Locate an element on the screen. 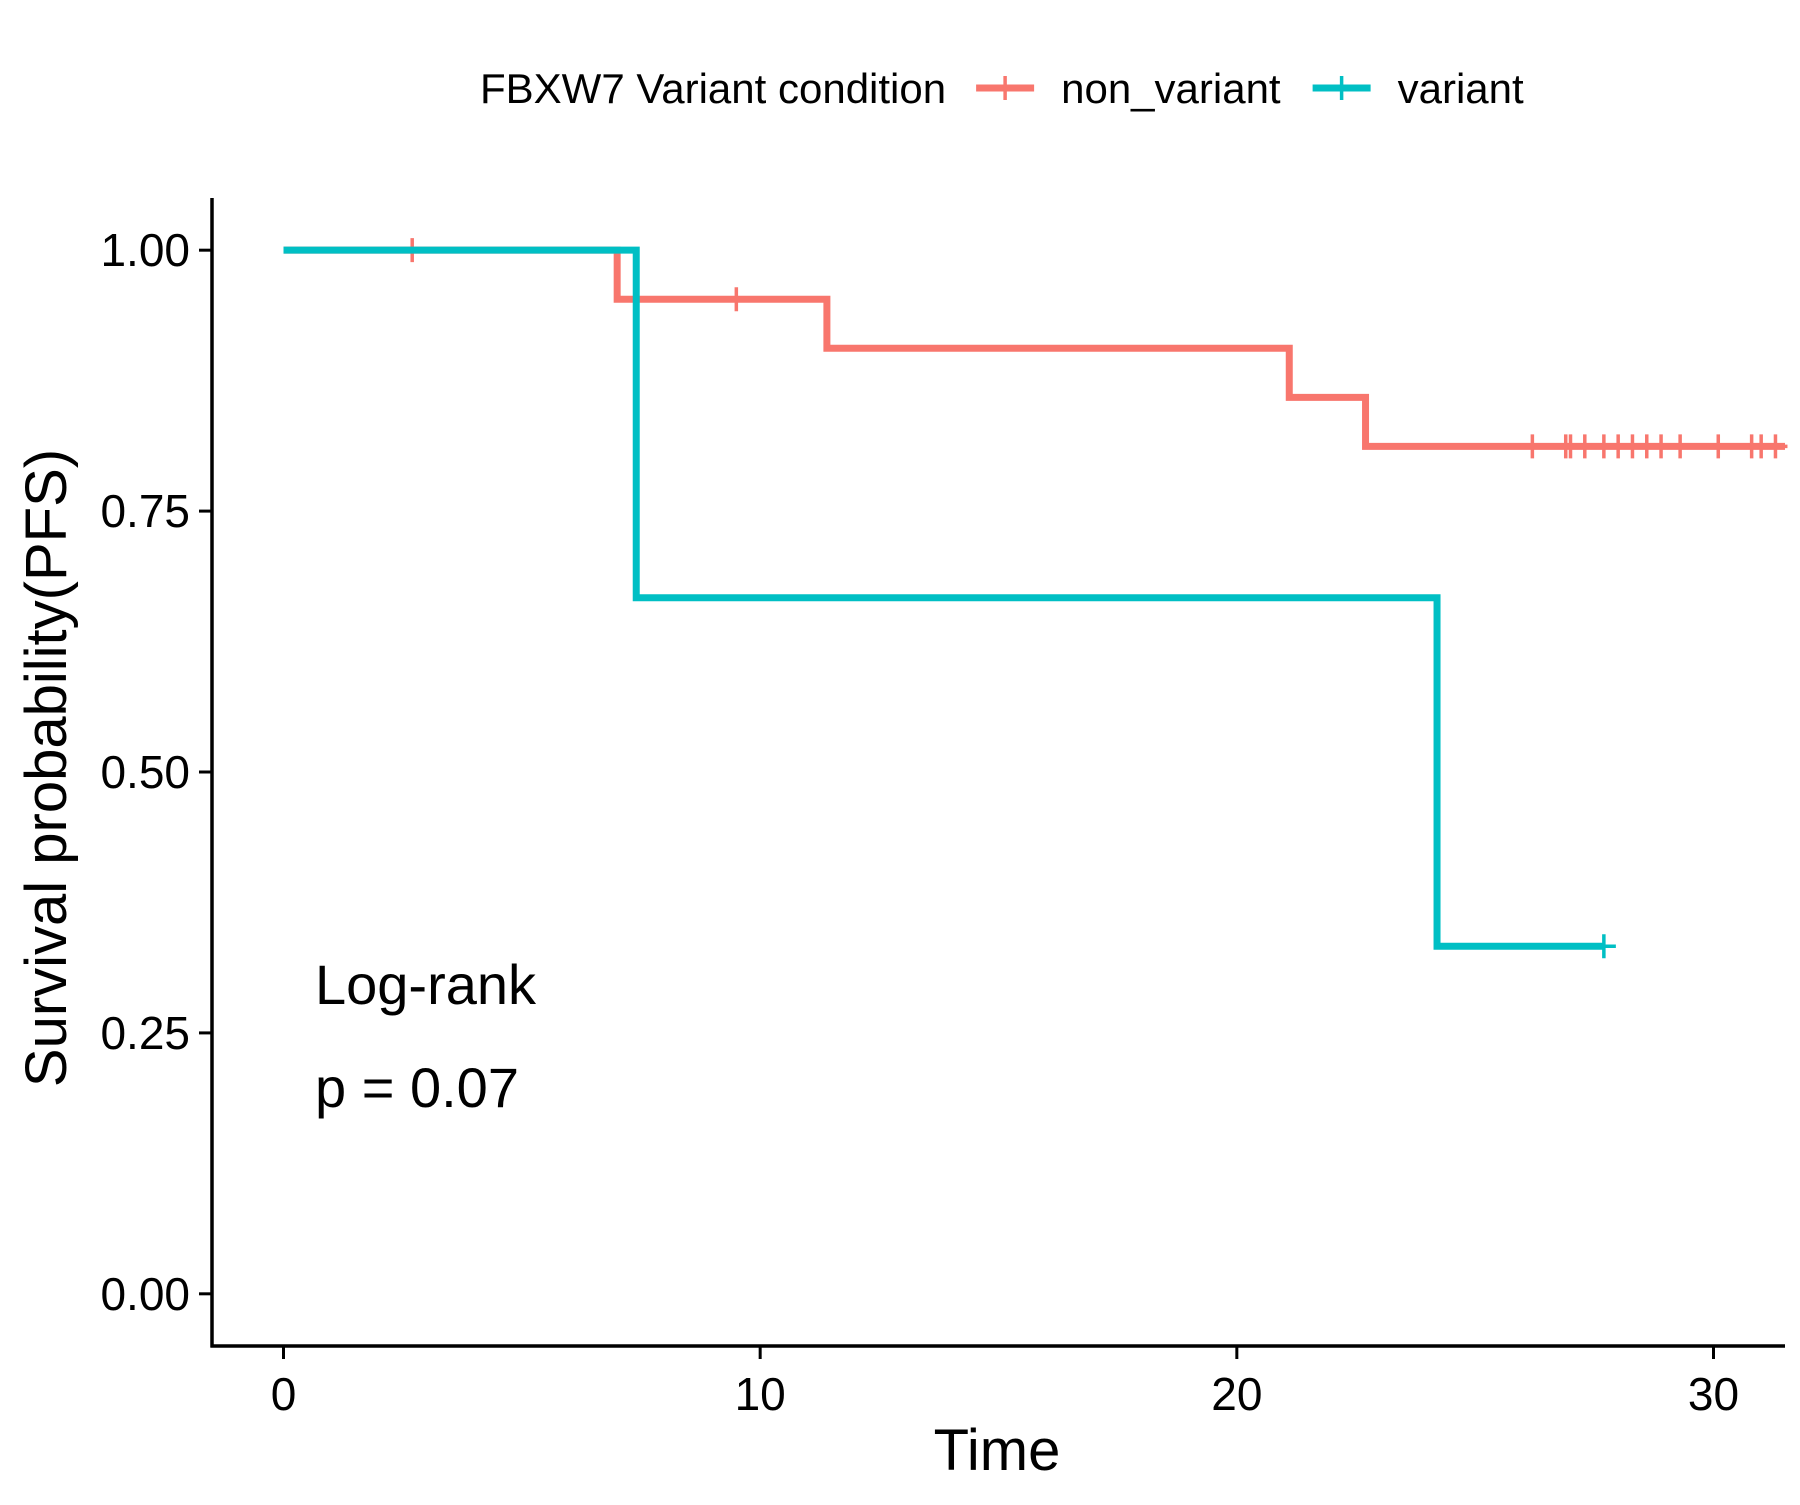 The image size is (1800, 1505). legend-item-non_variant: non_variant is located at coordinates (1128, 88).